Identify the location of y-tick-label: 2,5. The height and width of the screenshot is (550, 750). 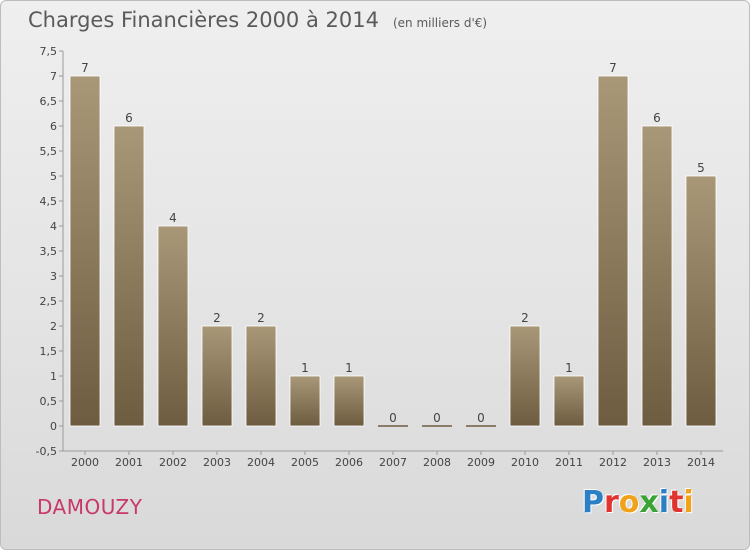
(49, 301).